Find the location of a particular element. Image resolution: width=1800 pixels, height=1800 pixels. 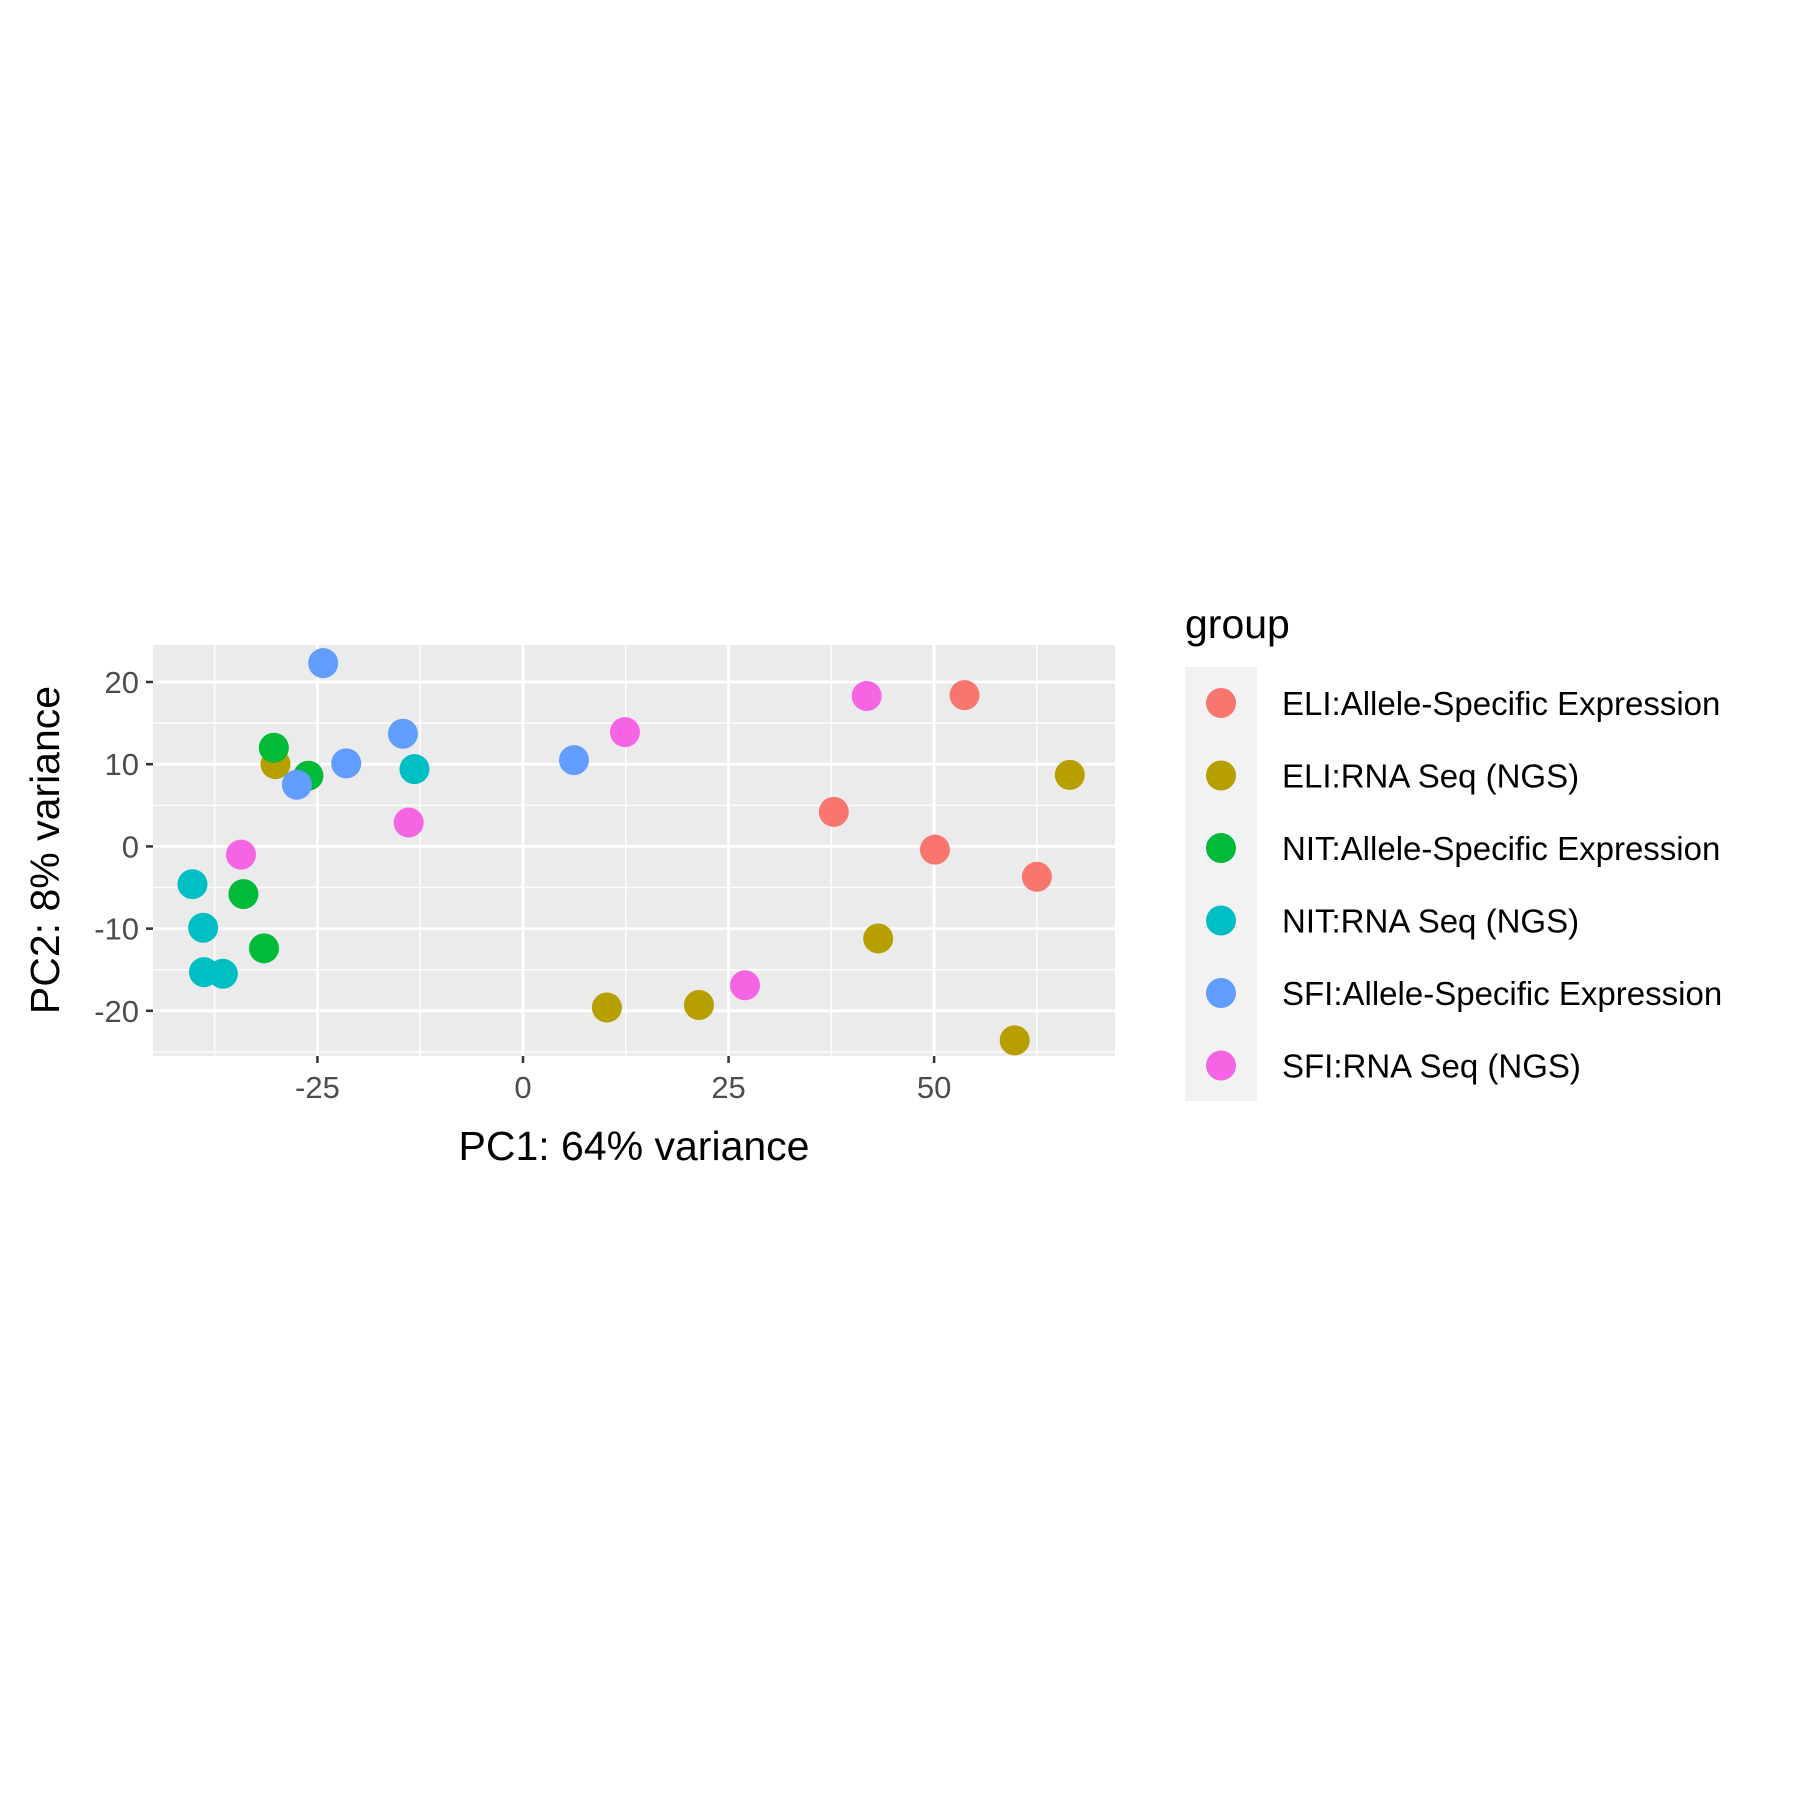

legend-label: NIT:RNA Seq (NGS) is located at coordinates (1430, 921).